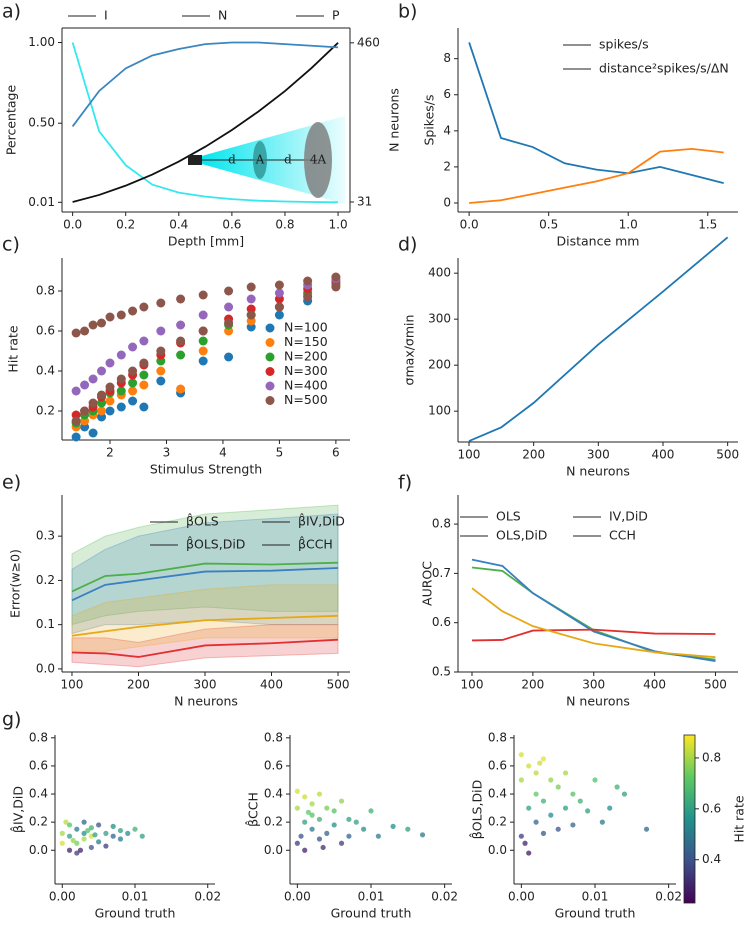  I want to click on y-axis-label: Spikes/s, so click(429, 119).